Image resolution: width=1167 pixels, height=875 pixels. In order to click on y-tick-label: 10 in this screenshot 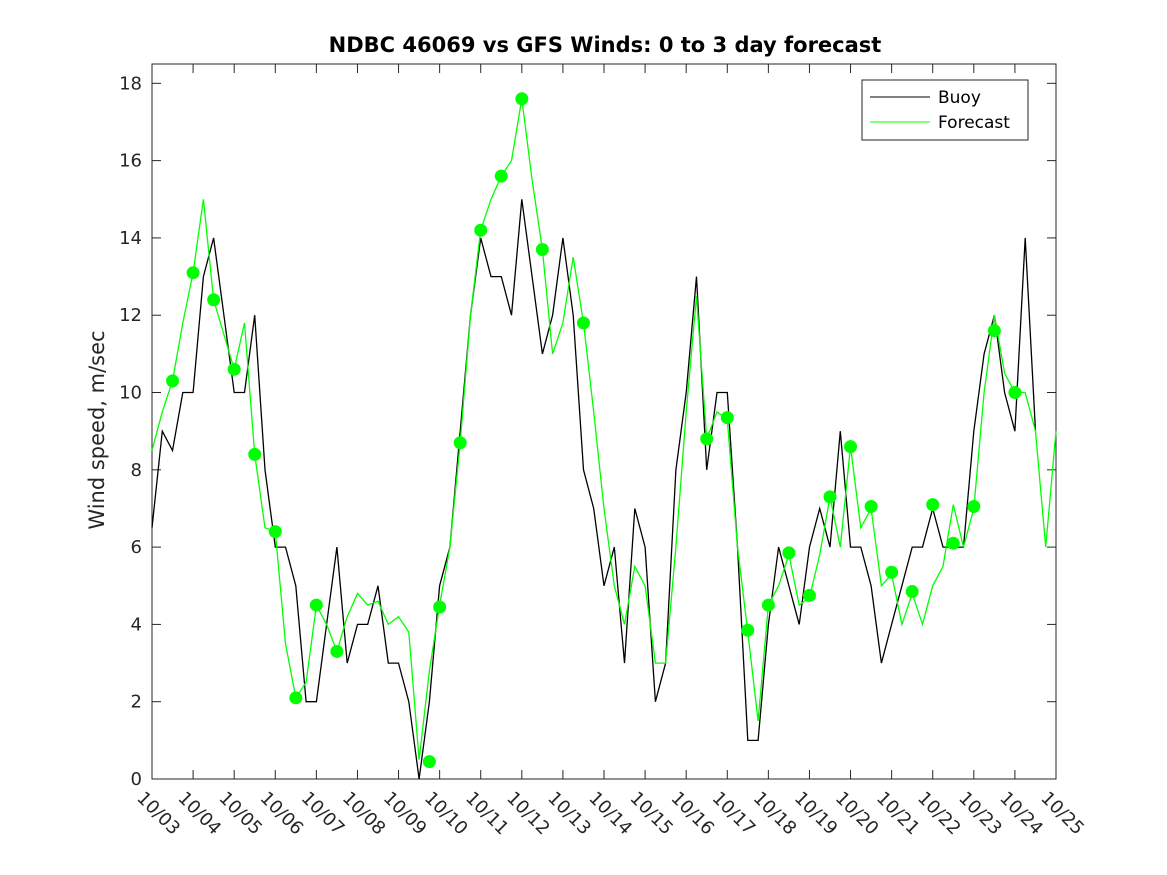, I will do `click(130, 393)`.